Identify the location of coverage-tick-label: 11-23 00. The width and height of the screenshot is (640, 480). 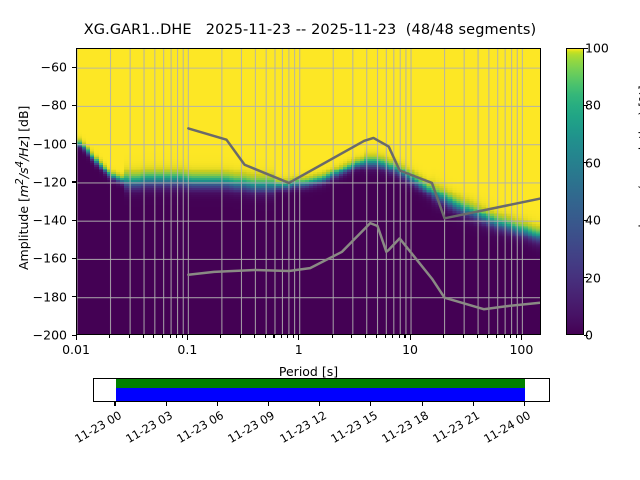
(98, 427).